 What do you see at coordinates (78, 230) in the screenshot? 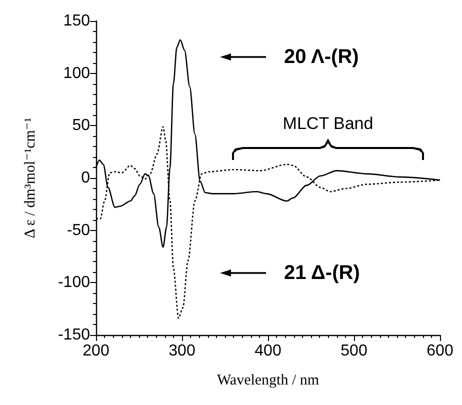
I see `y-tick-label: -50` at bounding box center [78, 230].